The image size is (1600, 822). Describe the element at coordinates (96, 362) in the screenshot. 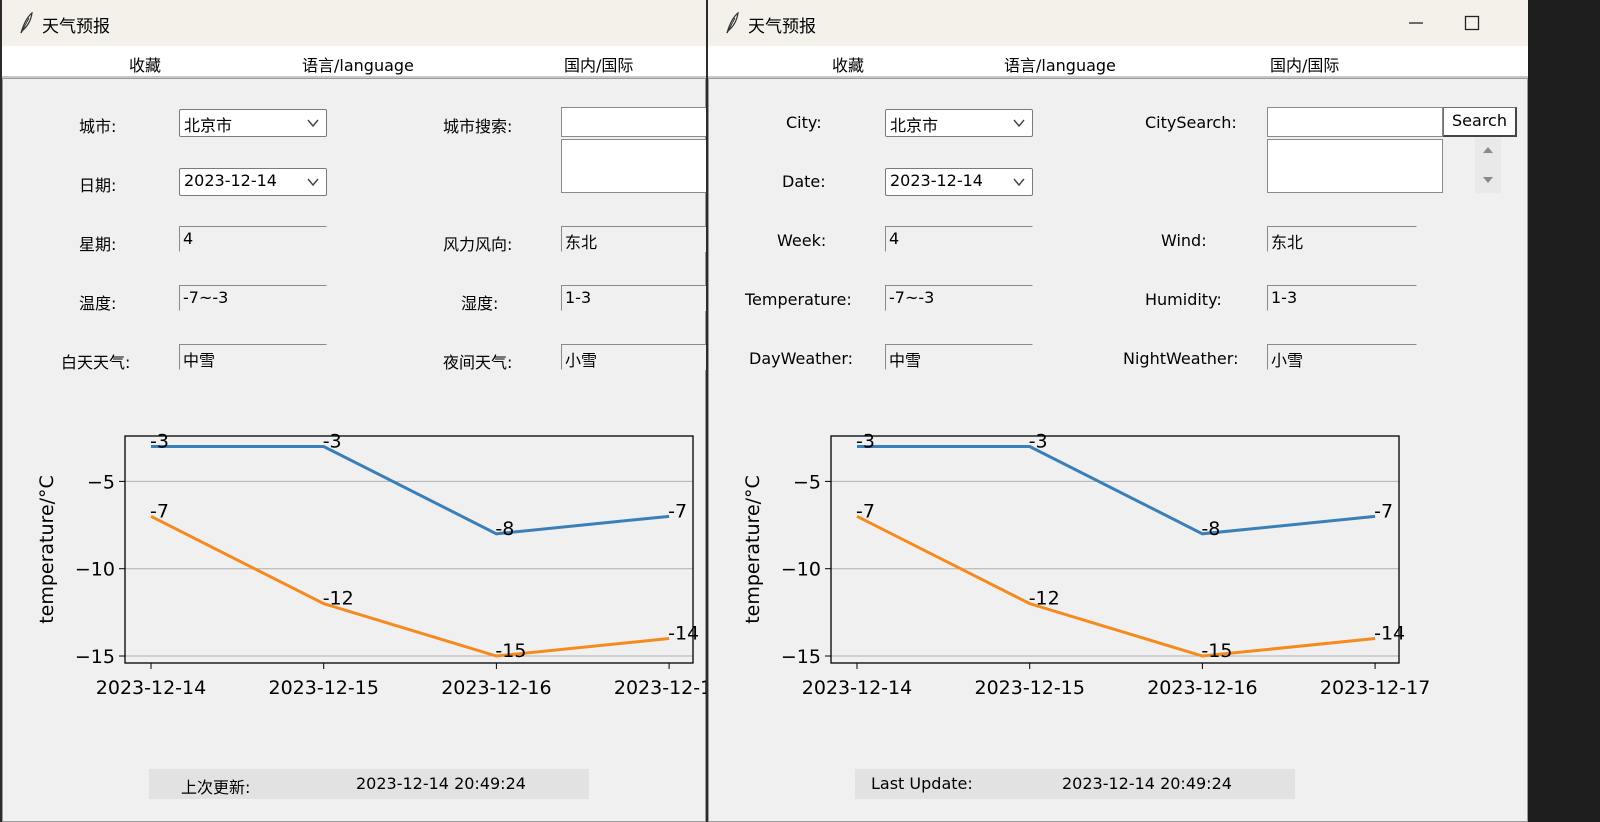

I see `day-weather-label: 白天天气:` at that location.